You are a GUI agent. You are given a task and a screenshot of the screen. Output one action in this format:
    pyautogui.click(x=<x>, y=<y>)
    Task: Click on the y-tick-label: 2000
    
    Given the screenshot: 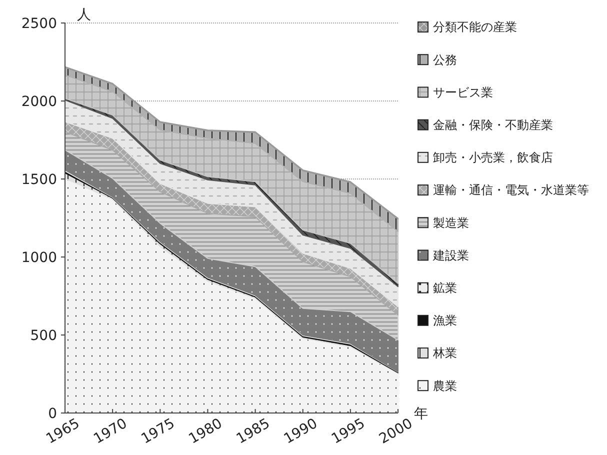 What is the action you would take?
    pyautogui.click(x=39, y=102)
    